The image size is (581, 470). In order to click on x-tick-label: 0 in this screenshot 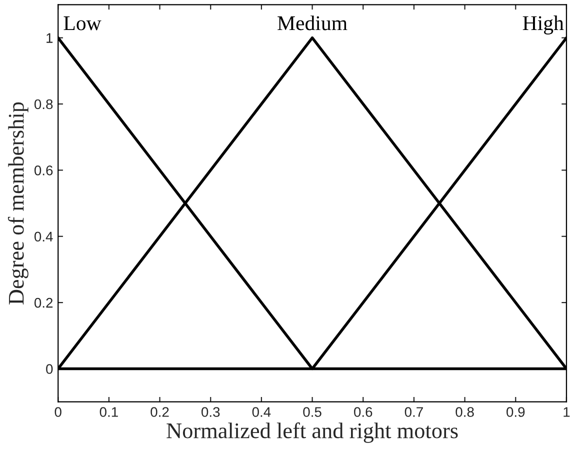, I will do `click(58, 412)`.